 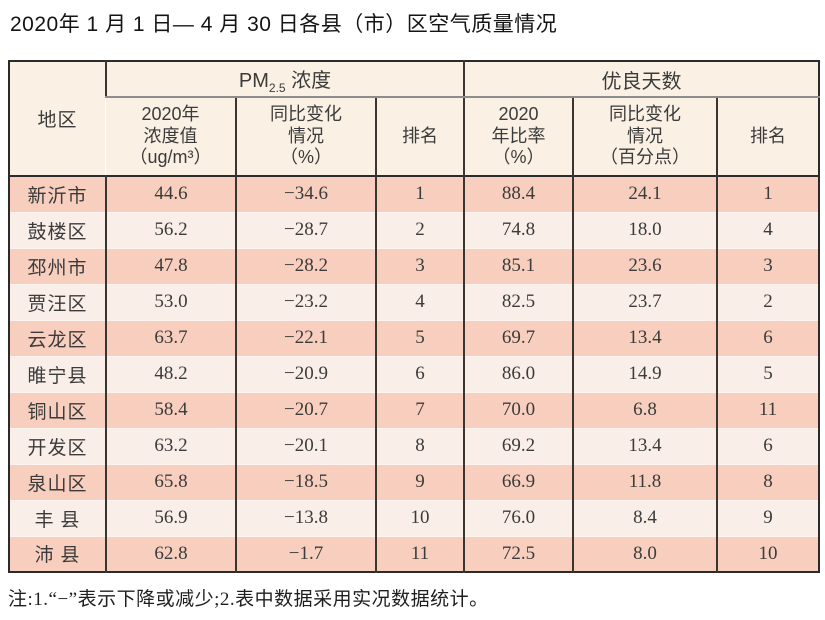 What do you see at coordinates (419, 136) in the screenshot?
I see `col-header-pm25-rank: 排名` at bounding box center [419, 136].